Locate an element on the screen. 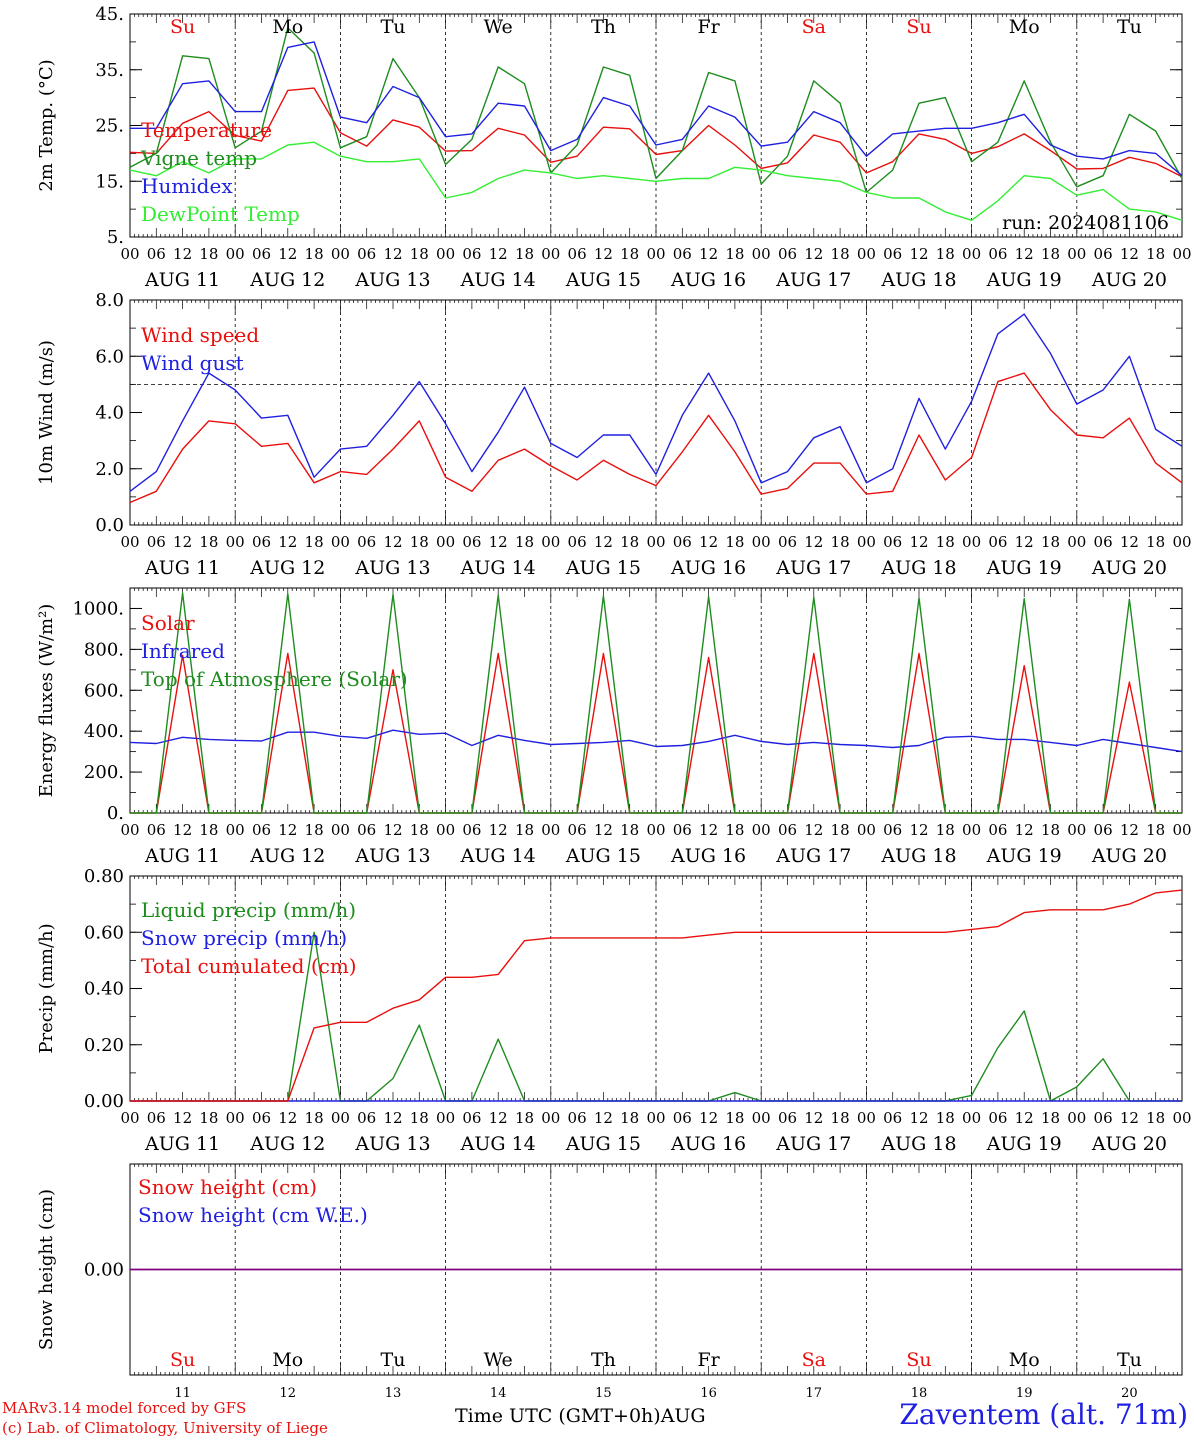  day-number-label: 13 is located at coordinates (393, 1393).